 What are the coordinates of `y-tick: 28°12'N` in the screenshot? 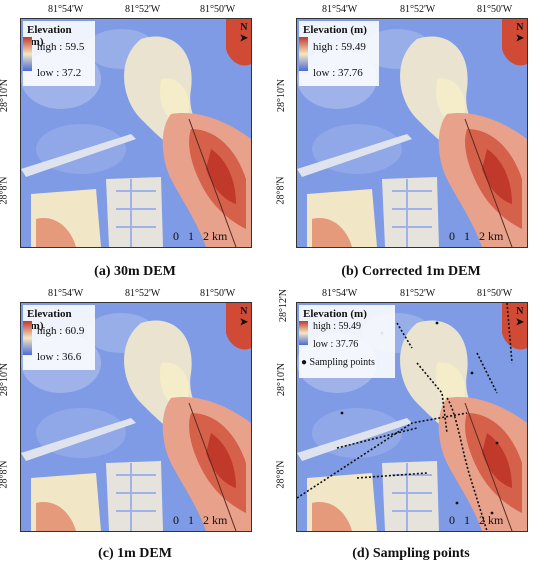 It's located at (284, 305).